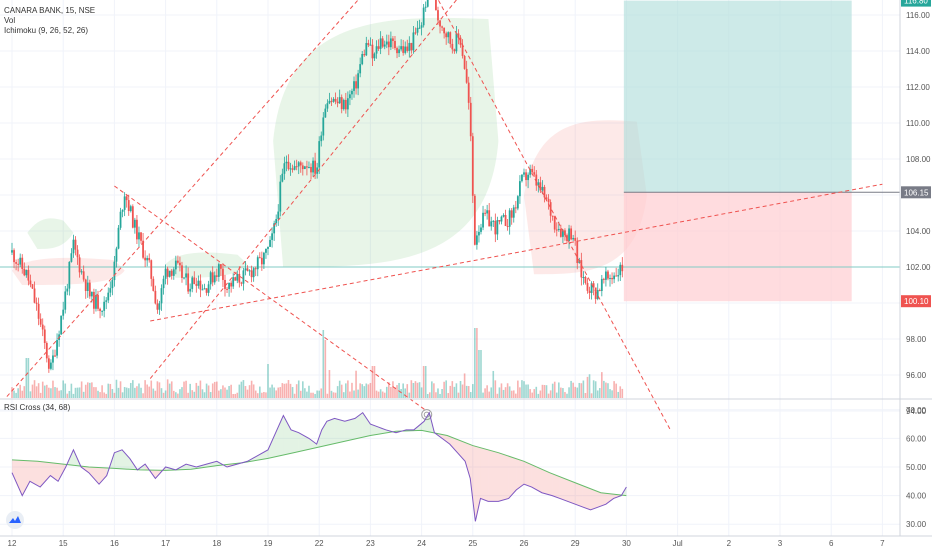 This screenshot has height=550, width=932. I want to click on tradingview-logo-icon, so click(15, 520).